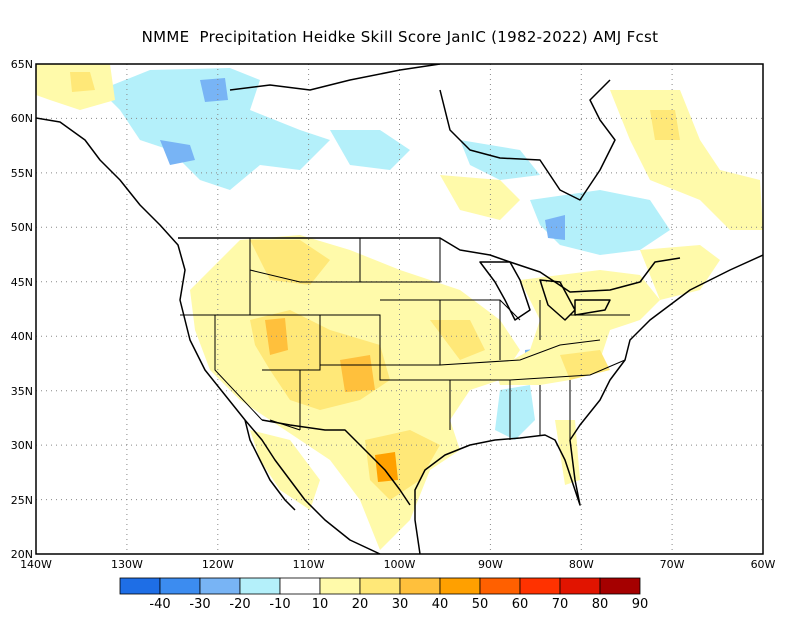 The width and height of the screenshot is (800, 618). Describe the element at coordinates (159, 604) in the screenshot. I see `colorbar-label: -40` at that location.